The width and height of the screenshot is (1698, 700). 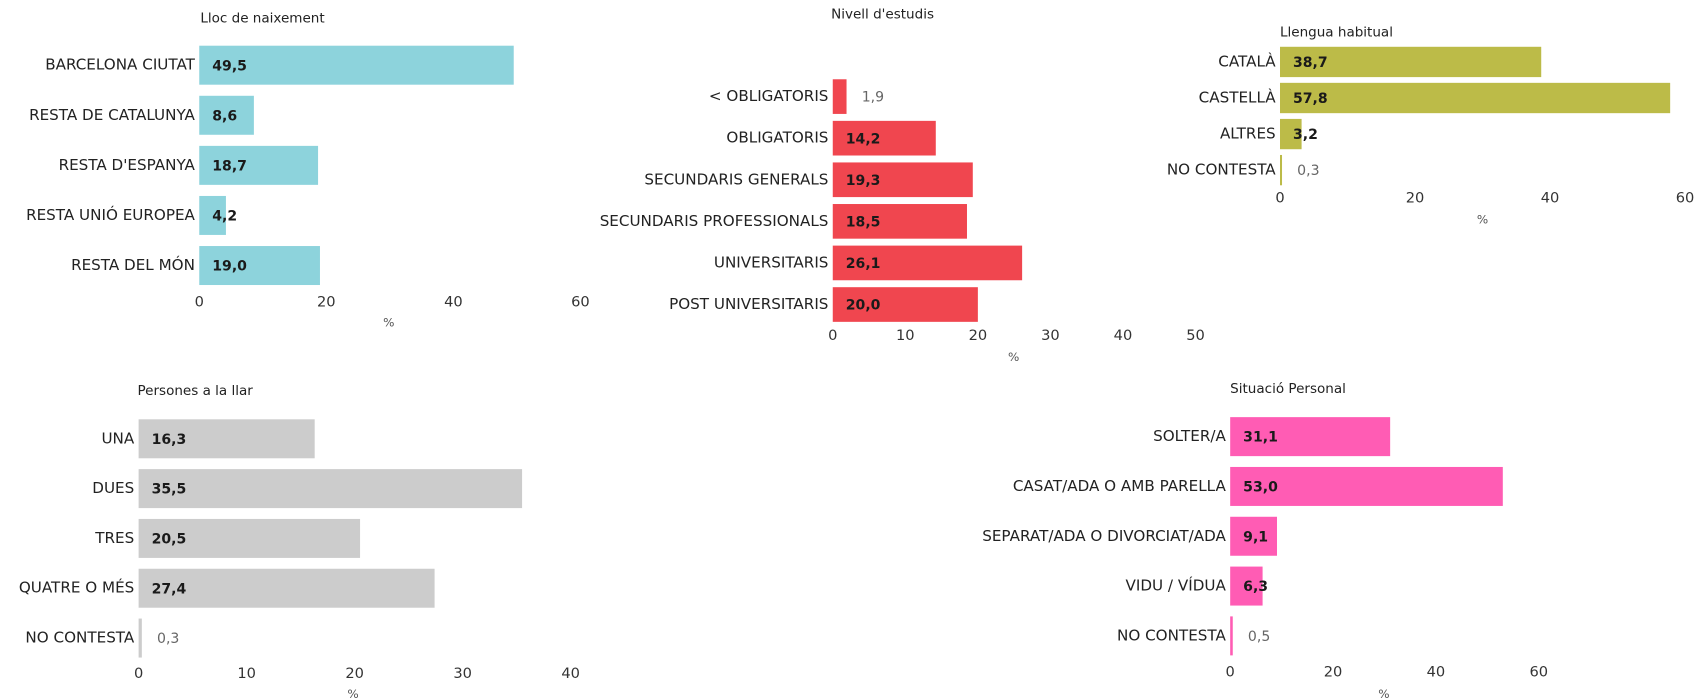 I want to click on value-label: 27,4, so click(x=169, y=589).